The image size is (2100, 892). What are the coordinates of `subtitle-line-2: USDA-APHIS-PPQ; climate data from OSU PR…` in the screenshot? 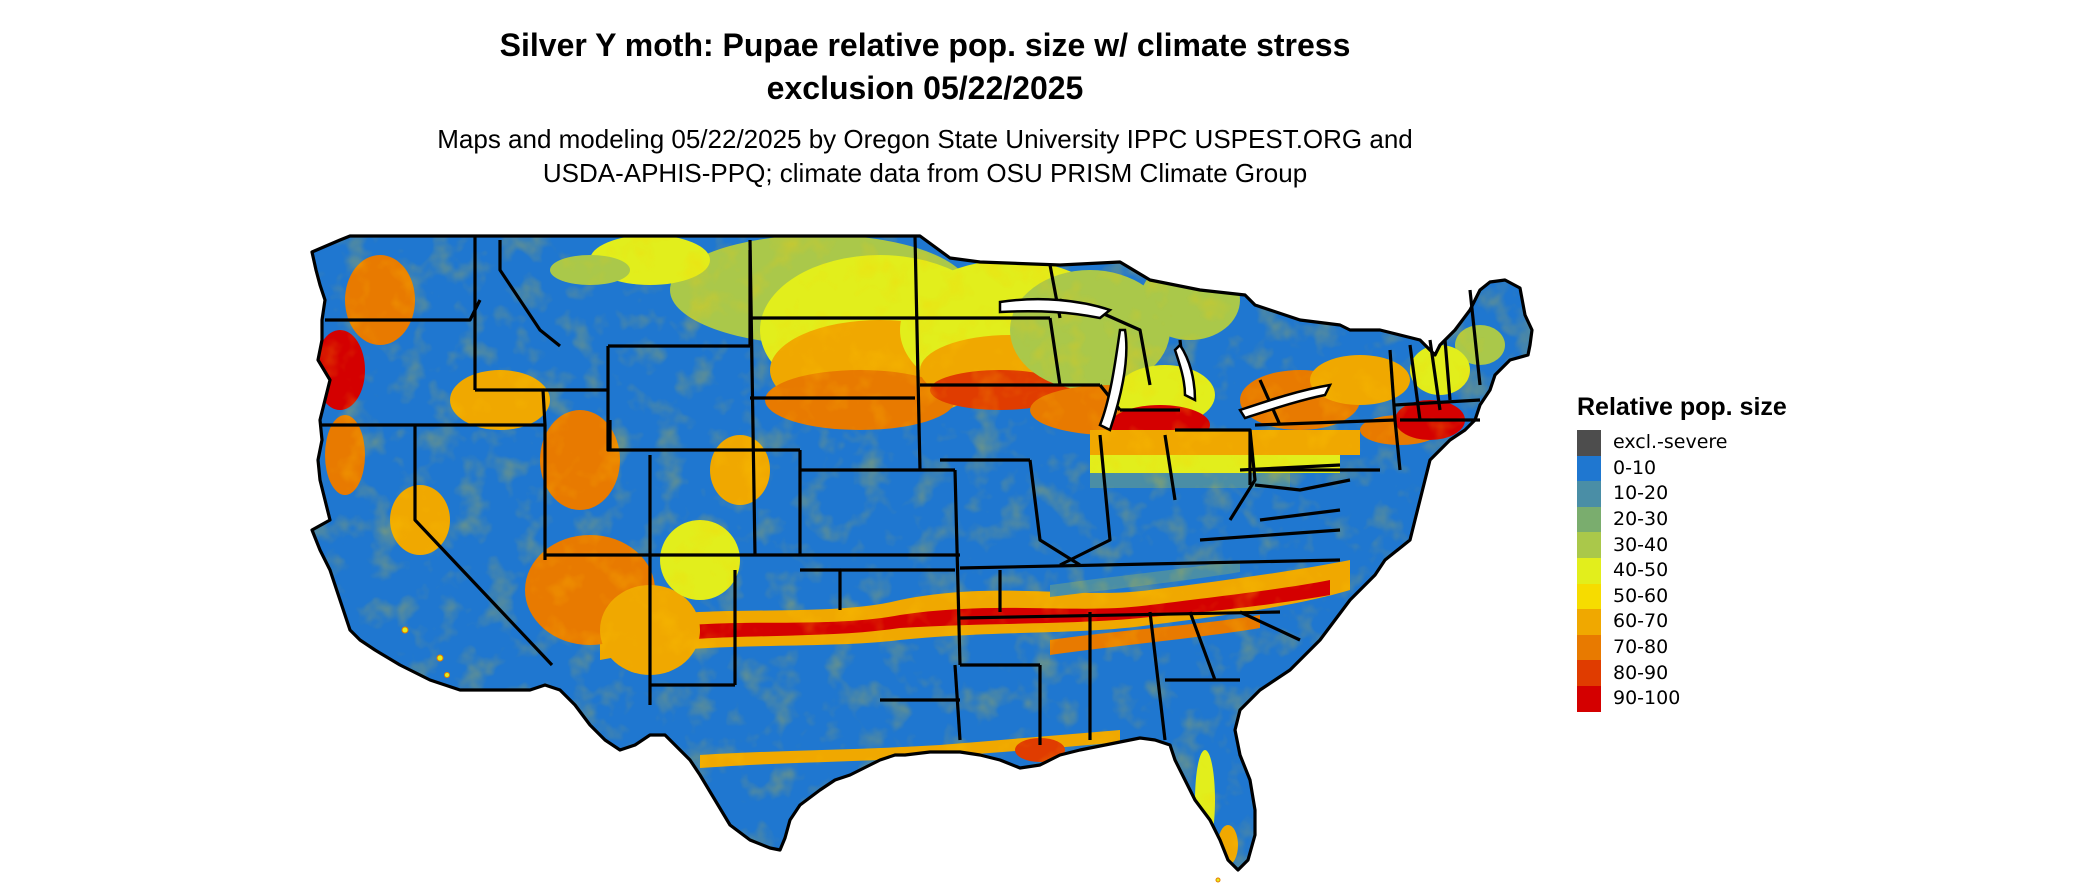 It's located at (925, 173).